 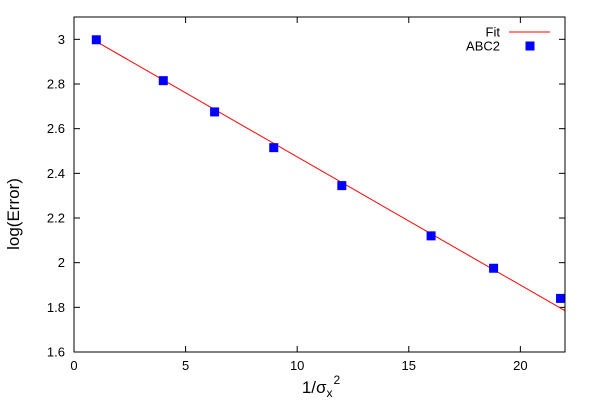 What do you see at coordinates (409, 365) in the screenshot?
I see `x-tick-label: 15` at bounding box center [409, 365].